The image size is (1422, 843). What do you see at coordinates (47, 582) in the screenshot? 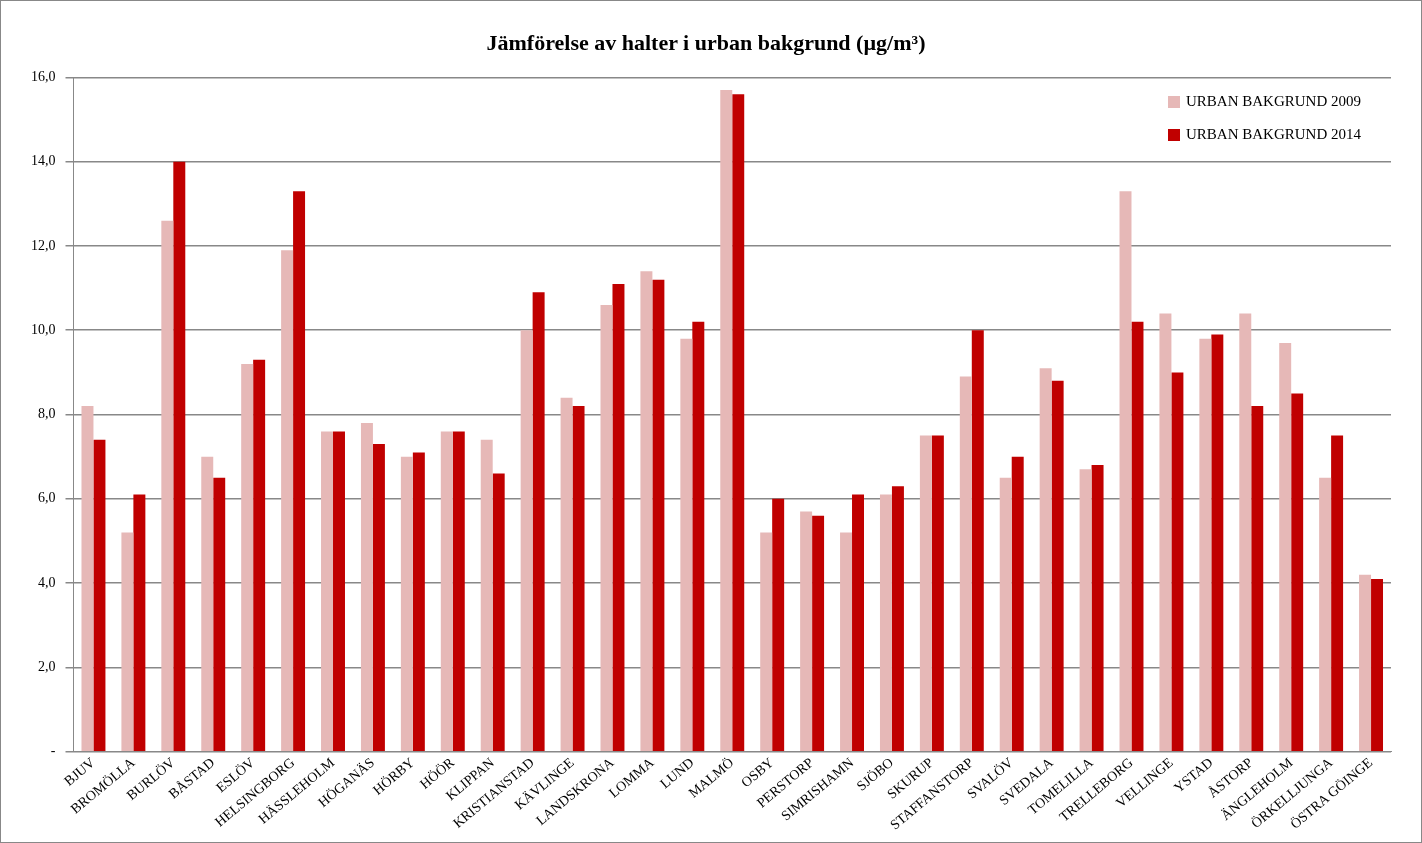
I see `y-tick-label: 4,0` at bounding box center [47, 582].